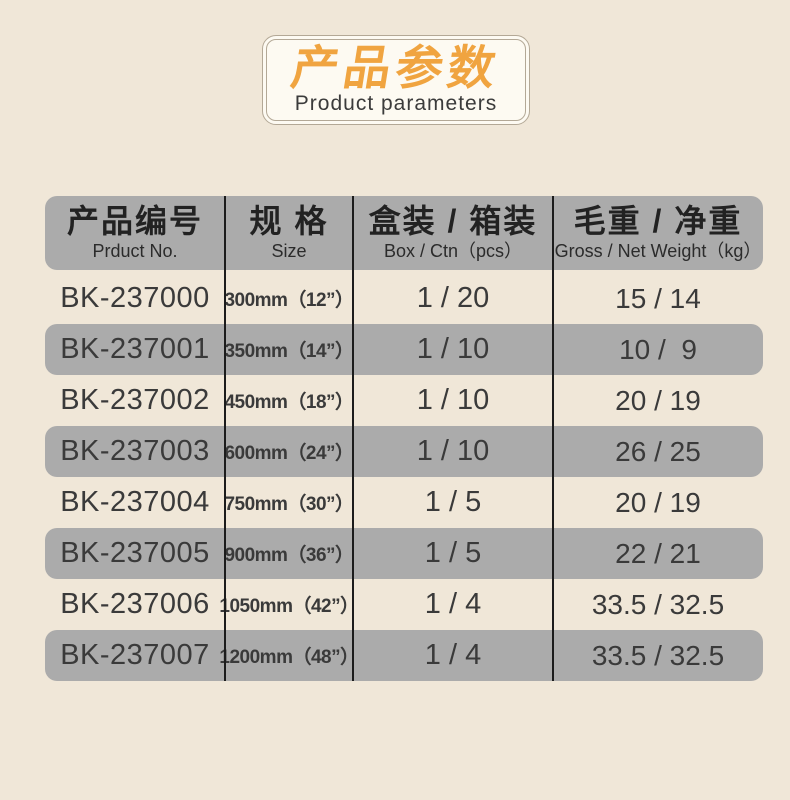 The width and height of the screenshot is (790, 800). What do you see at coordinates (396, 67) in the screenshot?
I see `badge-title-cn: 产品参数` at bounding box center [396, 67].